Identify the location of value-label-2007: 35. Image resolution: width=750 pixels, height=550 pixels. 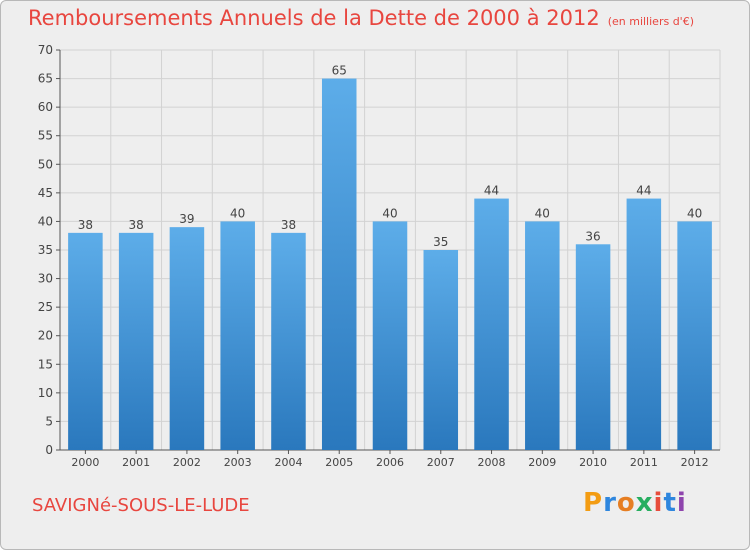
(440, 242).